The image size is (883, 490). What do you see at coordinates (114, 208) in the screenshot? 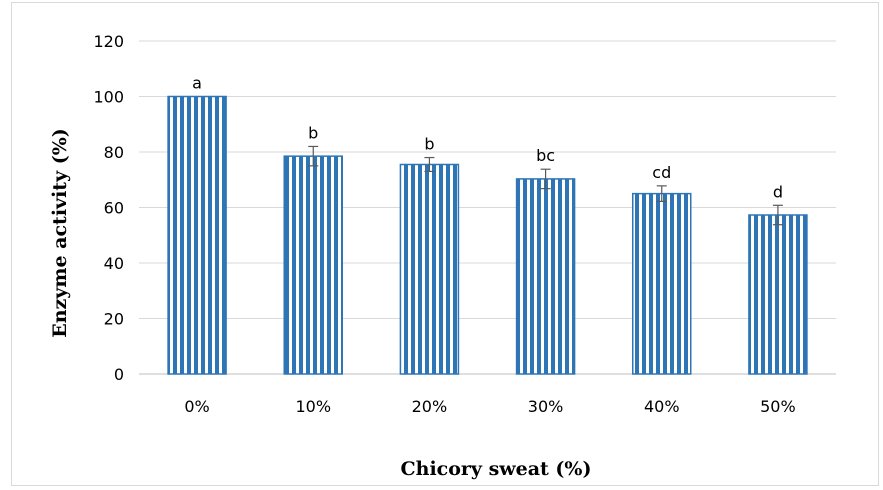
I see `y-tick-label: 60` at bounding box center [114, 208].